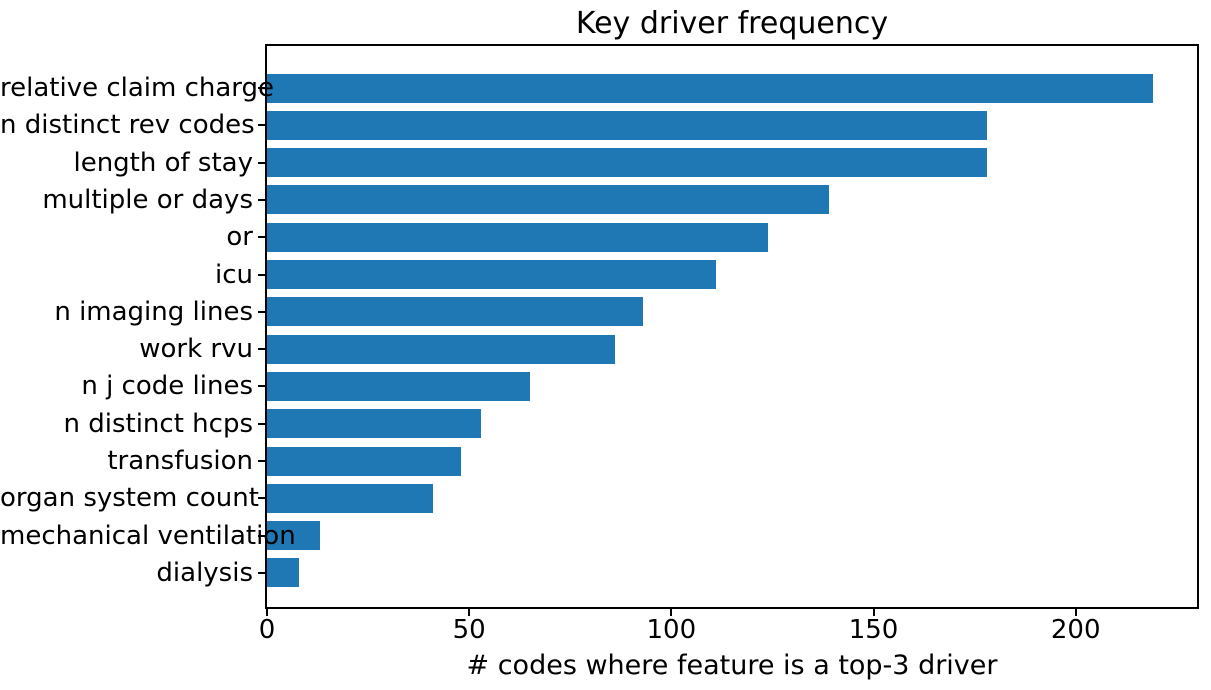  I want to click on bar-organ-system-count, so click(350, 498).